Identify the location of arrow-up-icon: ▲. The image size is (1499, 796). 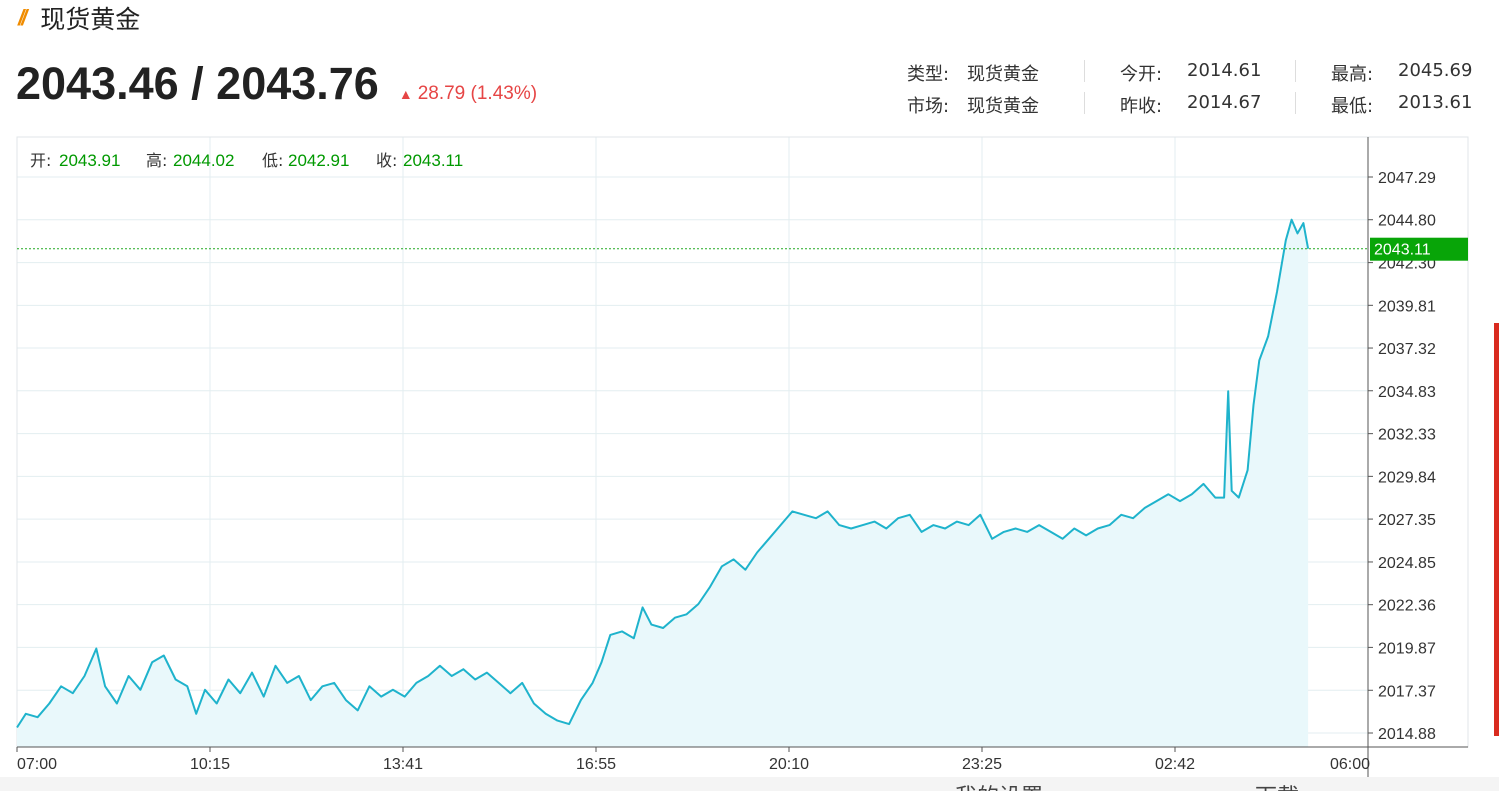
(405, 94).